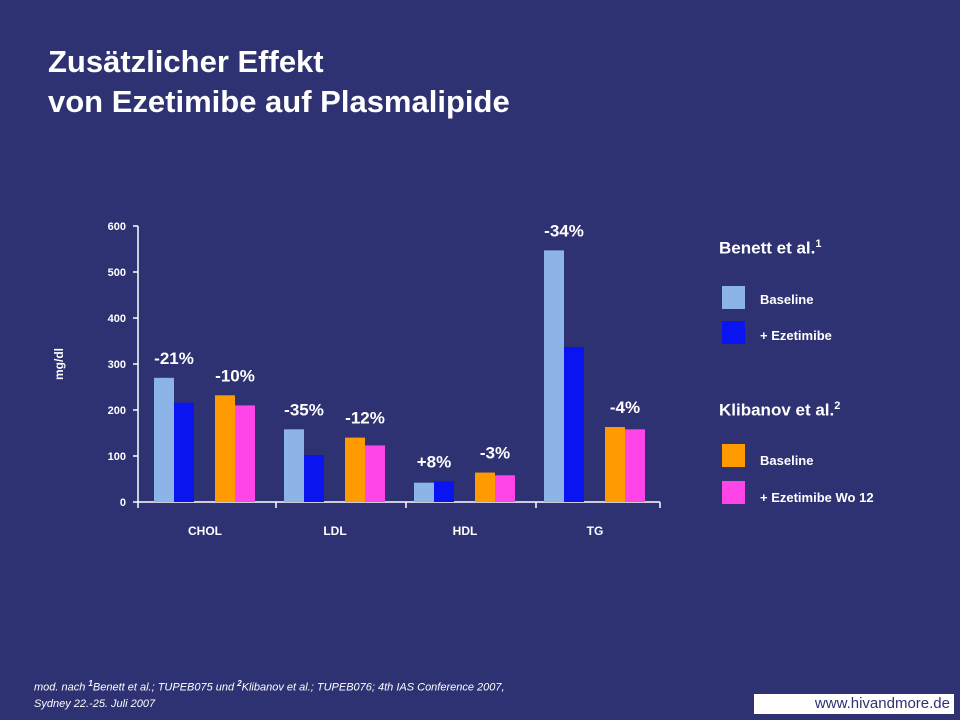 The width and height of the screenshot is (960, 720). I want to click on legend-group-benett-title: Benett et al.1, so click(770, 248).